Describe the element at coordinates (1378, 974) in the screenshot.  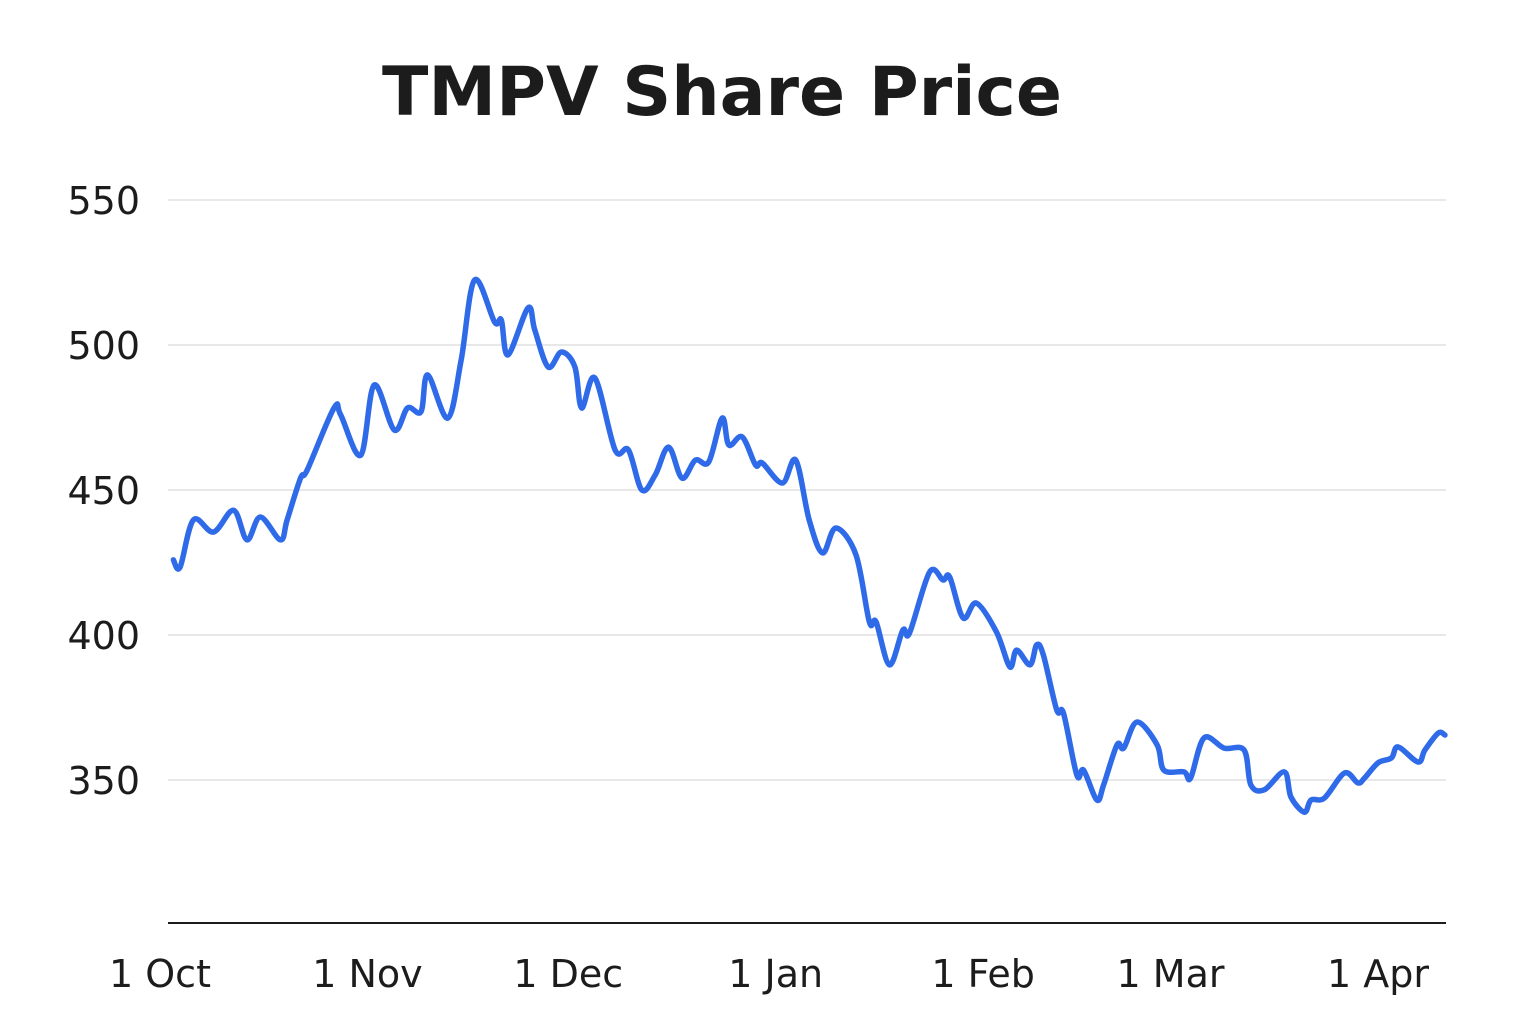
I see `x-tick-label: 1 Apr` at that location.